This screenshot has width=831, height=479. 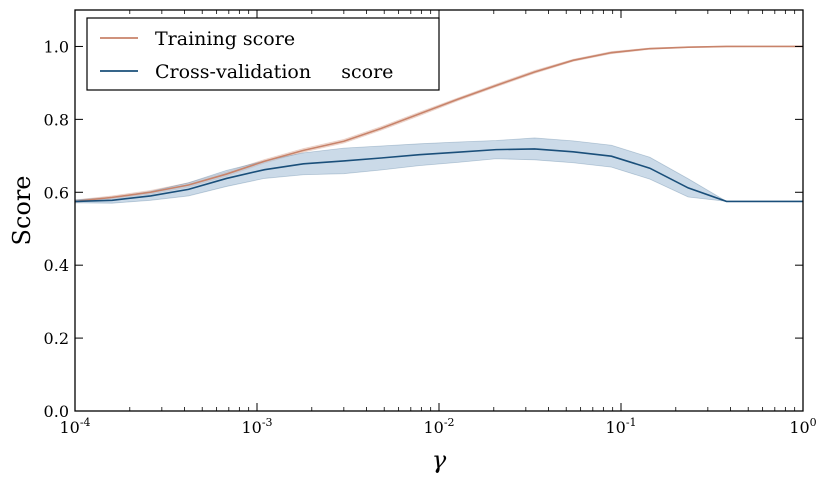 I want to click on x-tick-label: 10⁻¹, so click(x=620, y=426).